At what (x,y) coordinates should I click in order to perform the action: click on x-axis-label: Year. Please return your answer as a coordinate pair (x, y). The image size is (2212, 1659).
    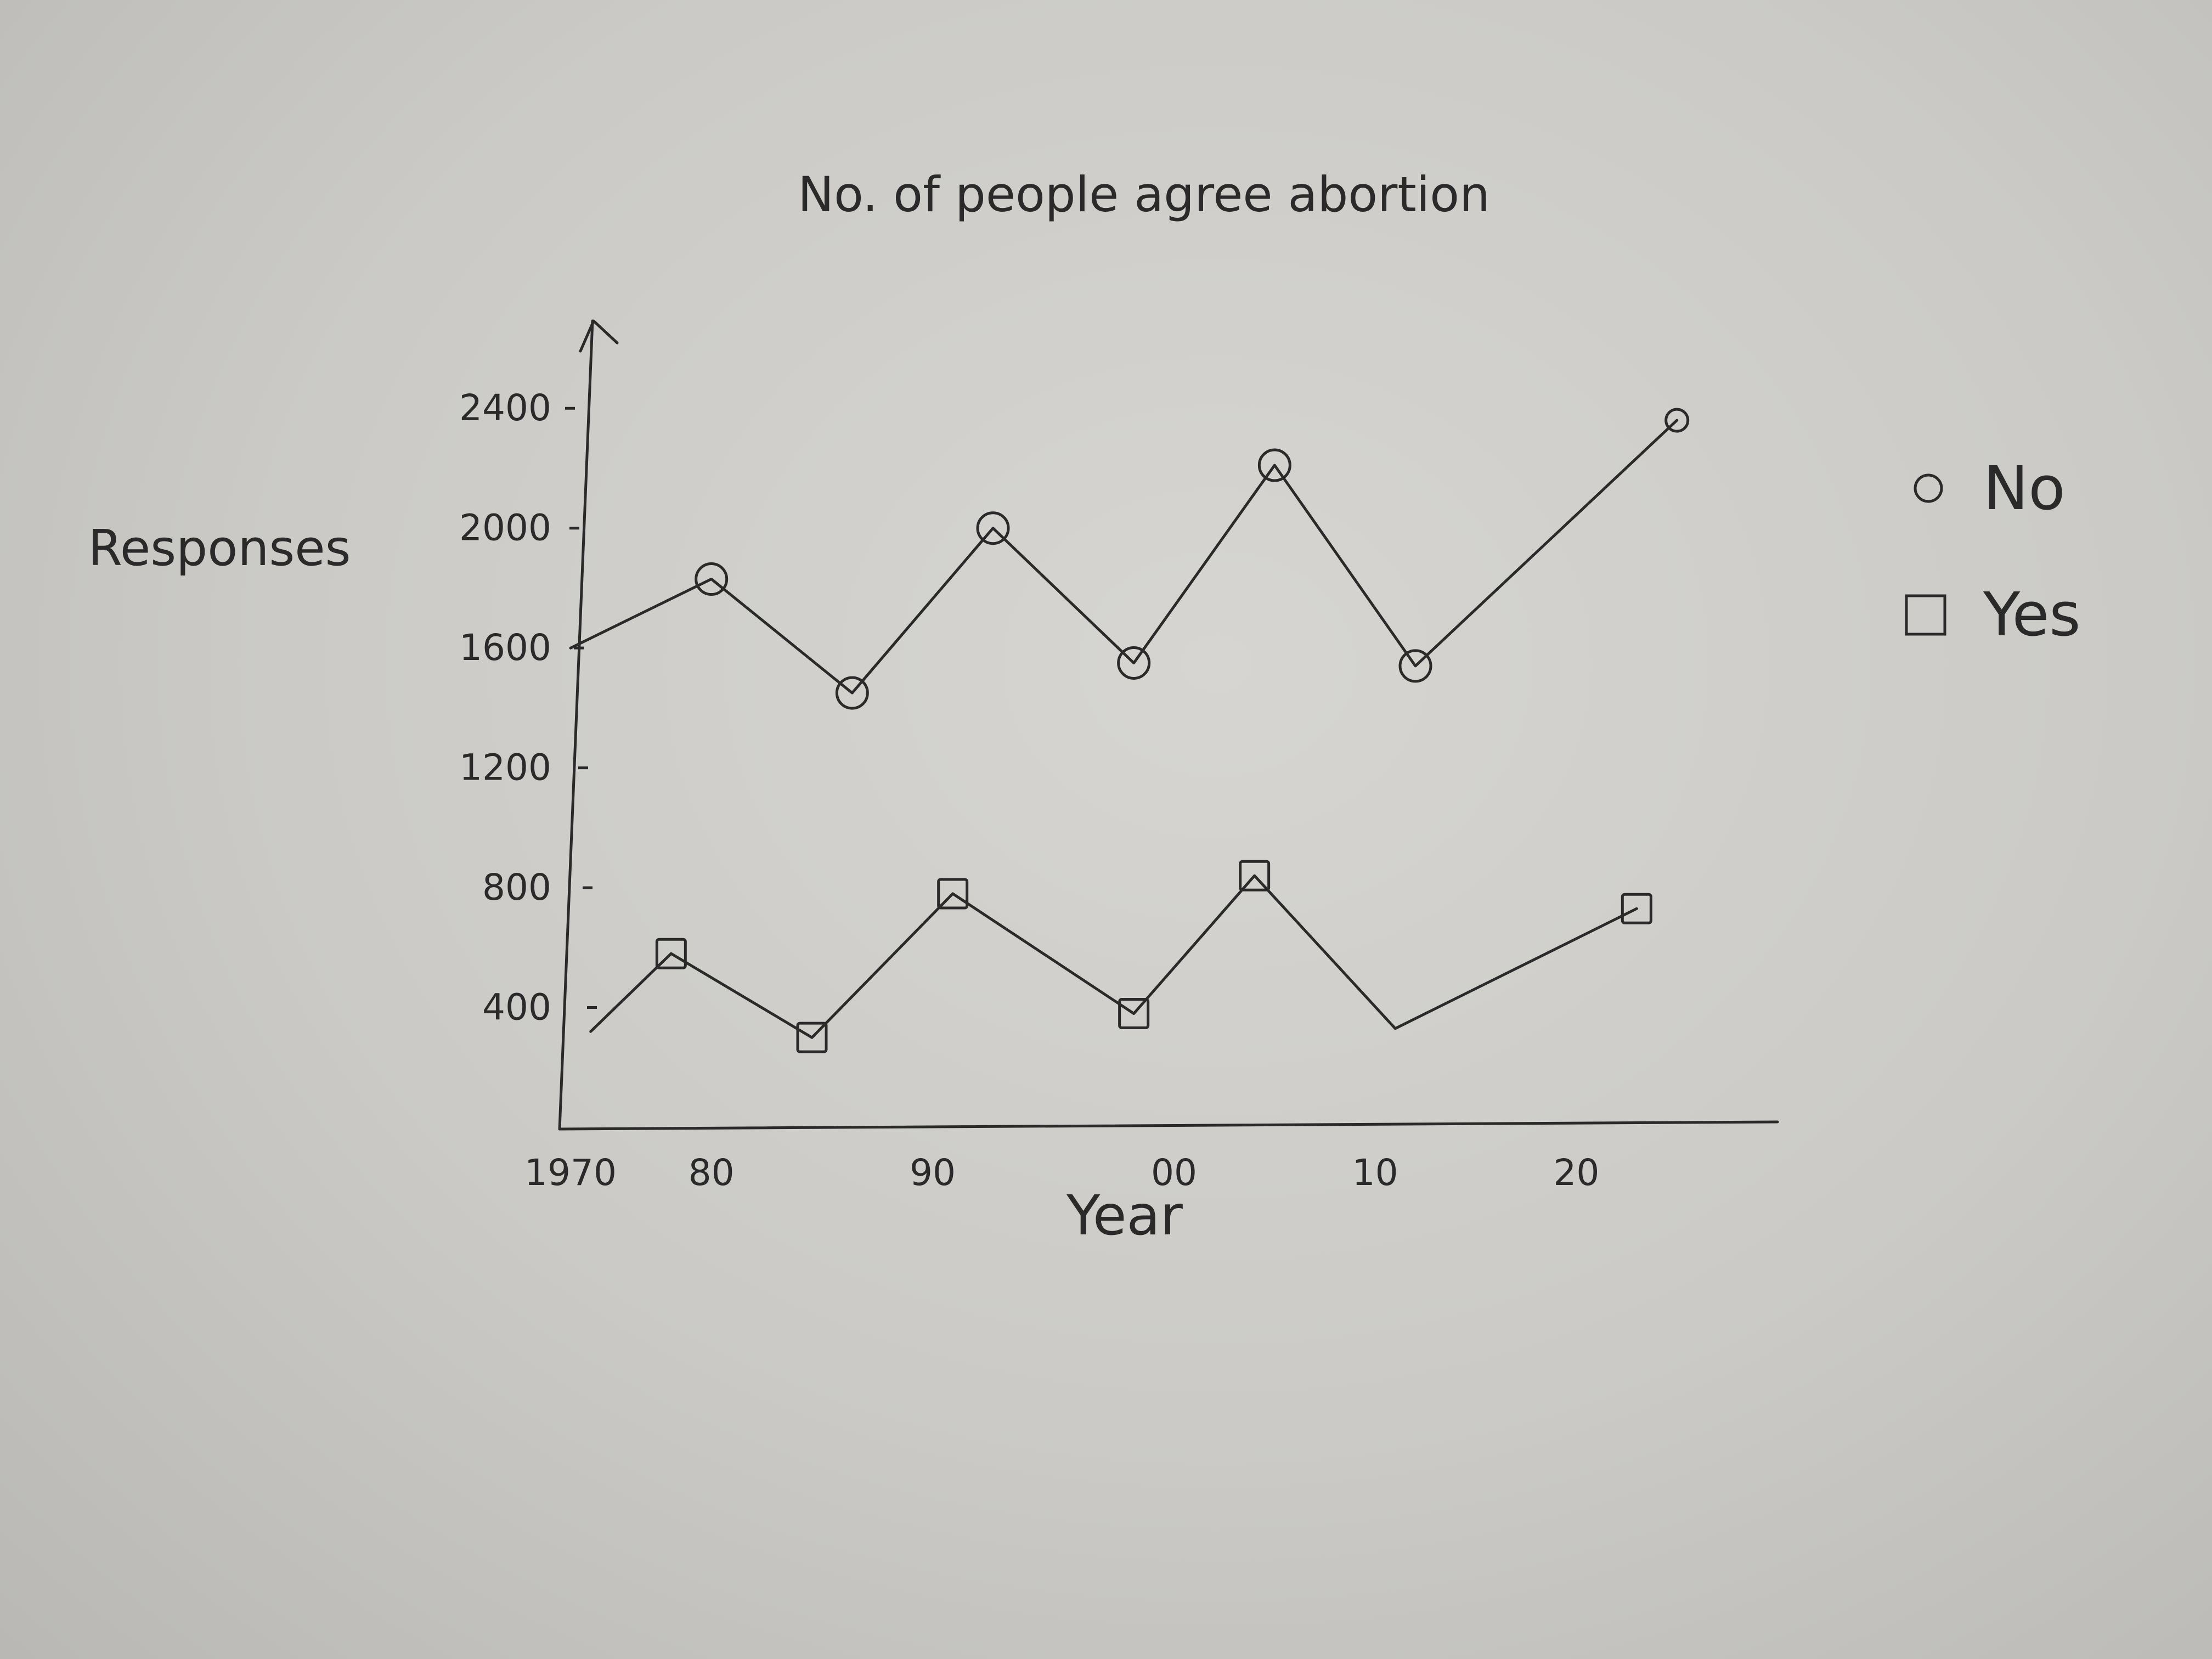
    Looking at the image, I should click on (1125, 1215).